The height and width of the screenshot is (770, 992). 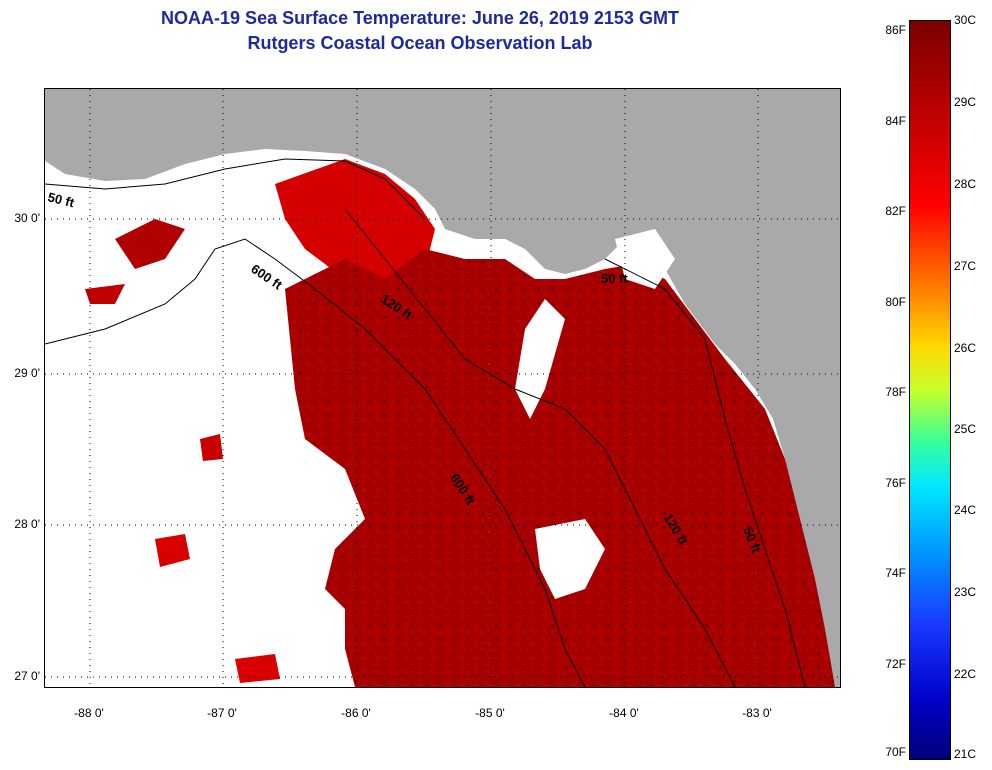 I want to click on lon-label: -85 0', so click(x=490, y=713).